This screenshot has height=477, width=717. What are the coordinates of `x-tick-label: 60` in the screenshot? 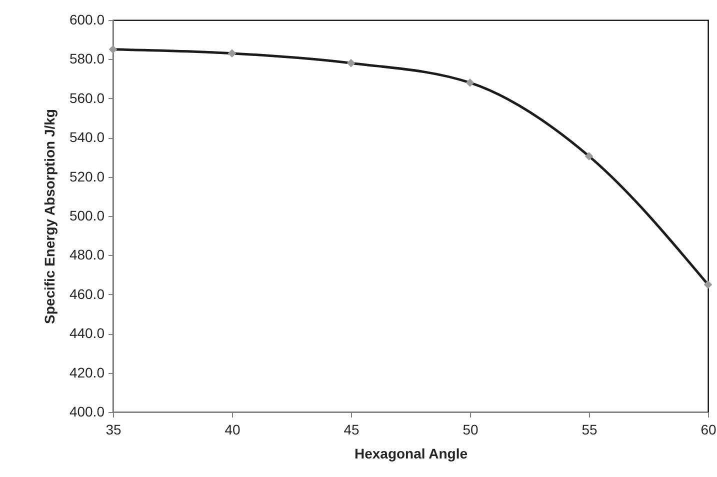 It's located at (708, 430).